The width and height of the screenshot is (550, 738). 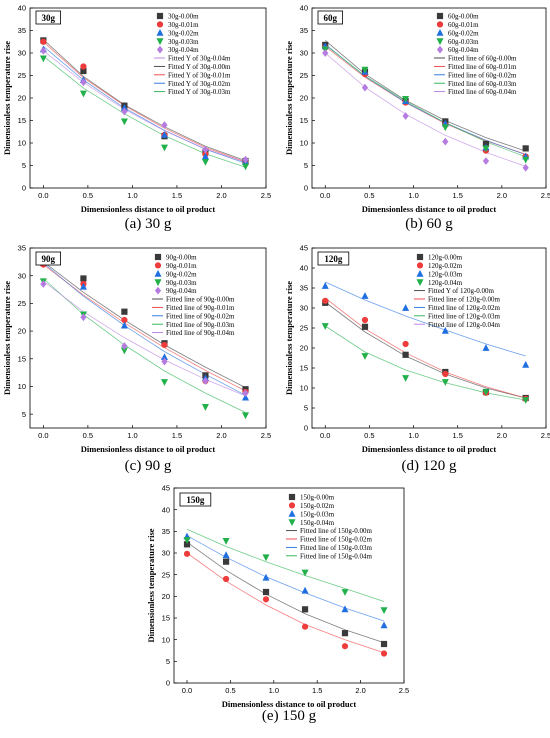 I want to click on legend-entry: Fitted line of 60g-0.03m, so click(x=482, y=84).